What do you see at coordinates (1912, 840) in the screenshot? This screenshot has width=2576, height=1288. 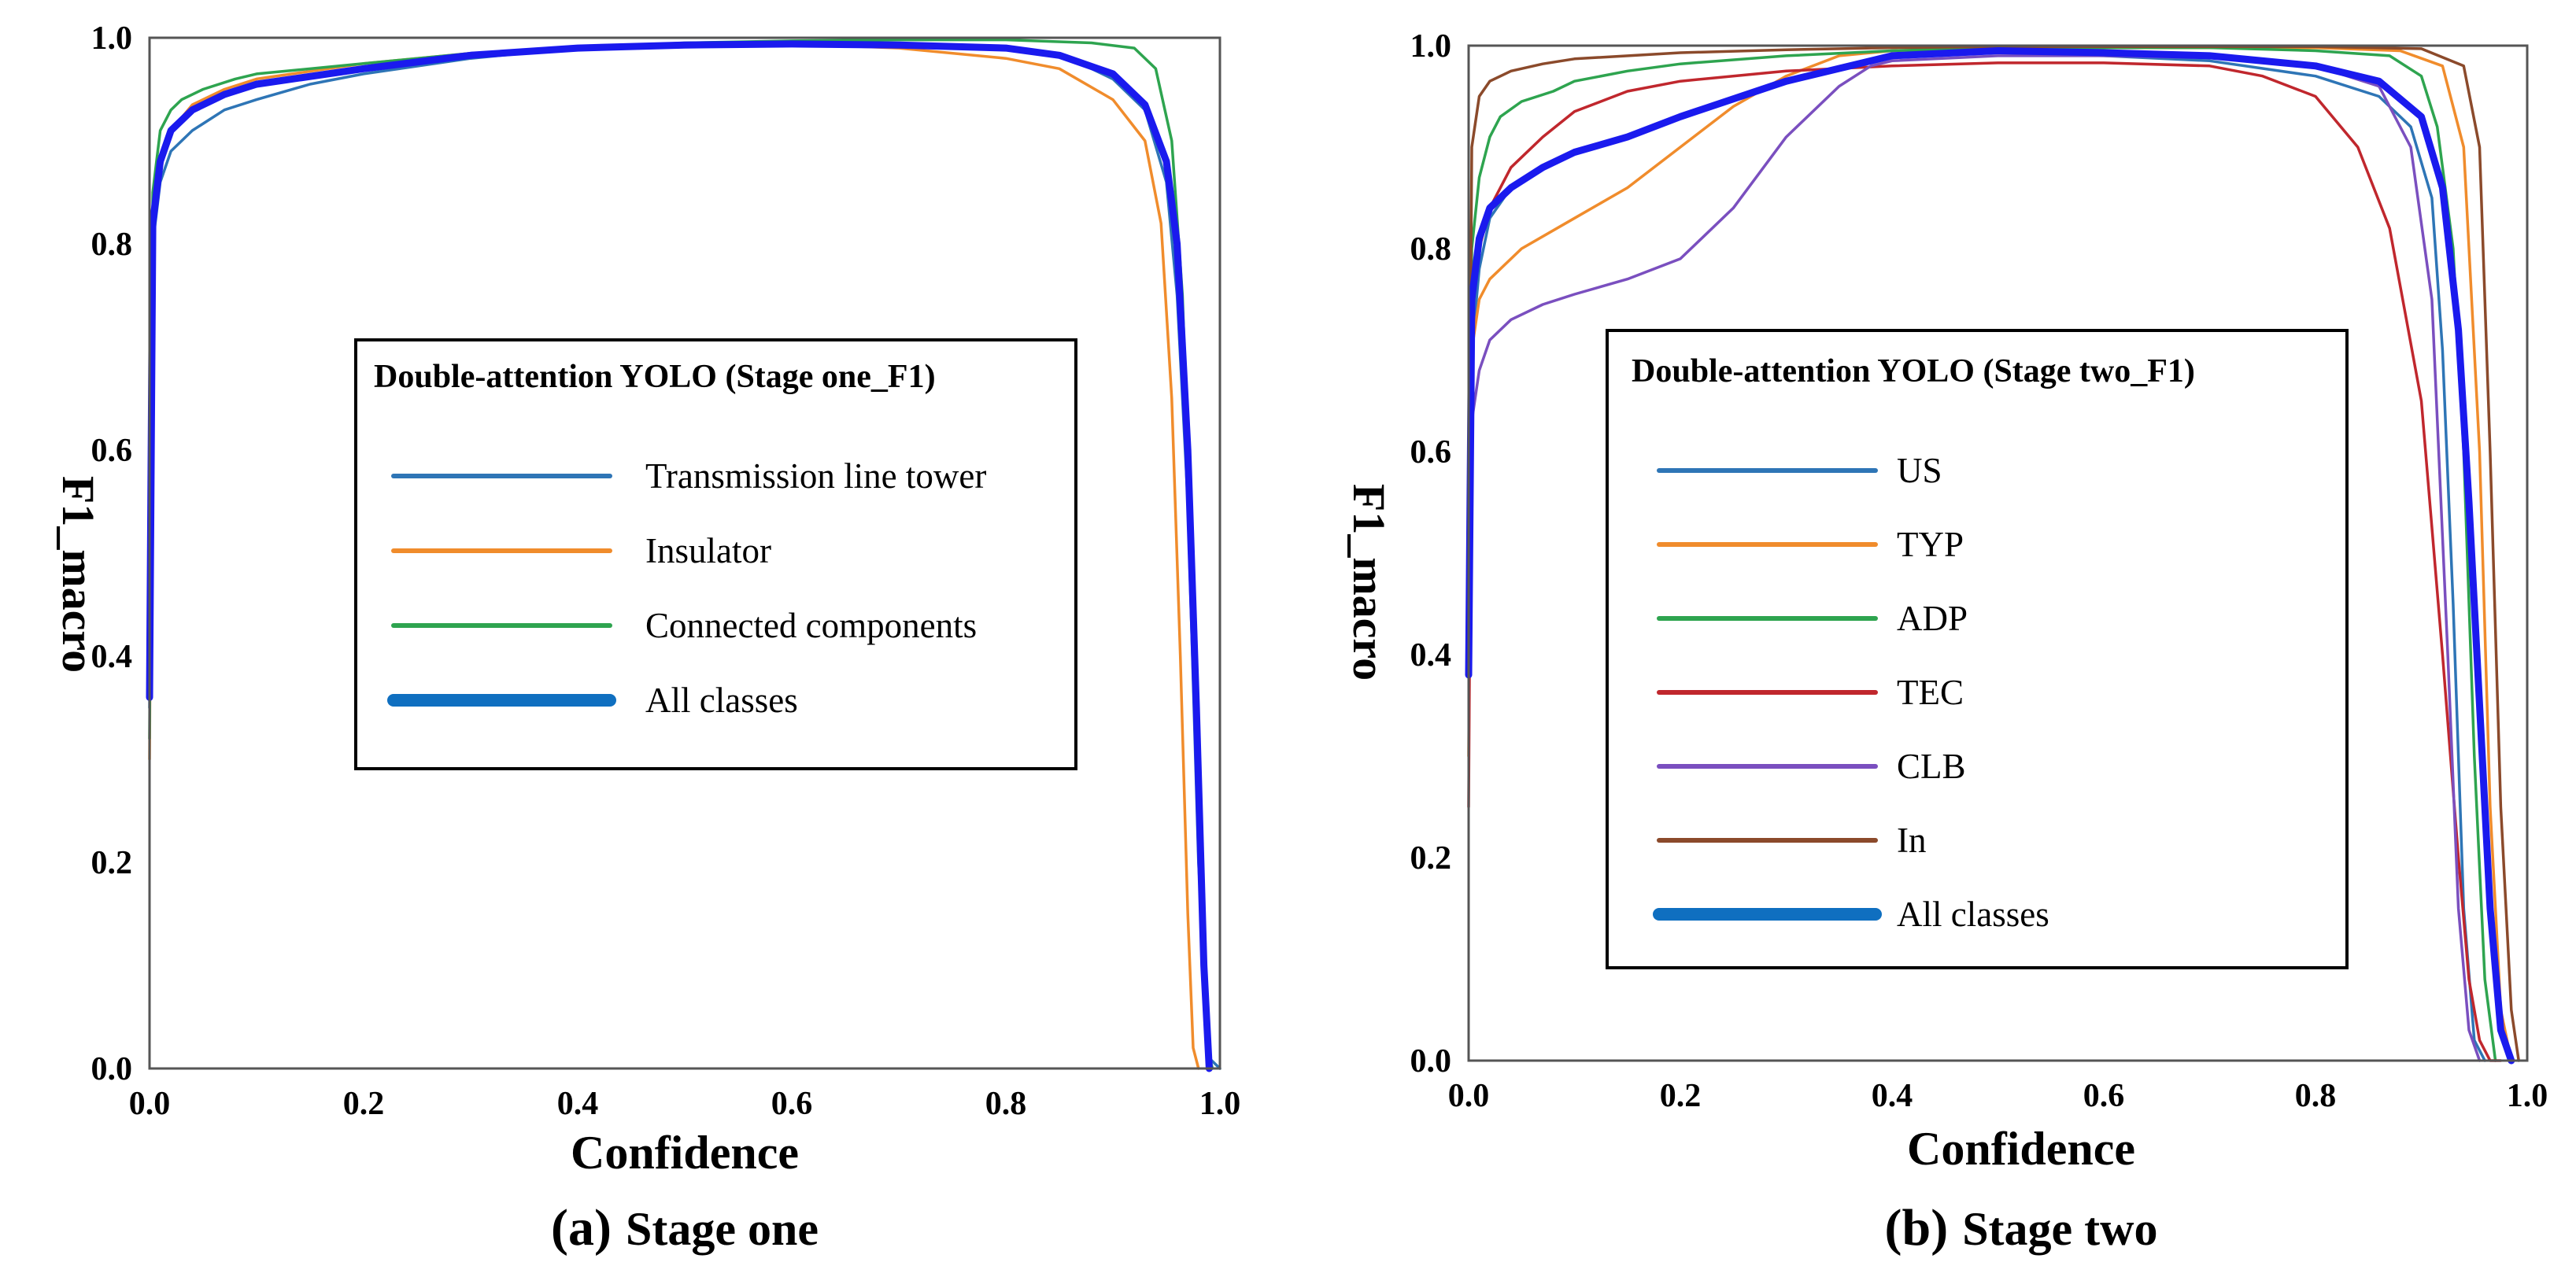 I see `legend-label: In` at bounding box center [1912, 840].